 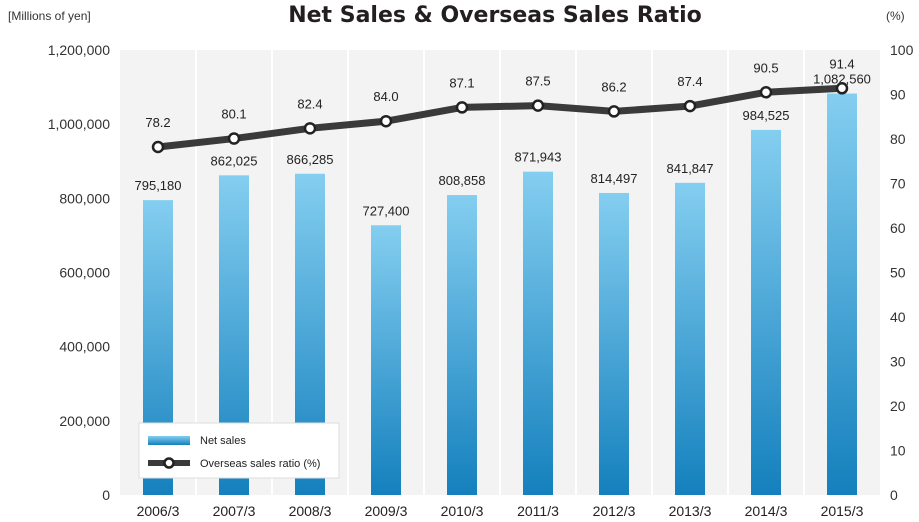 I want to click on ratio-value-label: 87.1, so click(x=461, y=82).